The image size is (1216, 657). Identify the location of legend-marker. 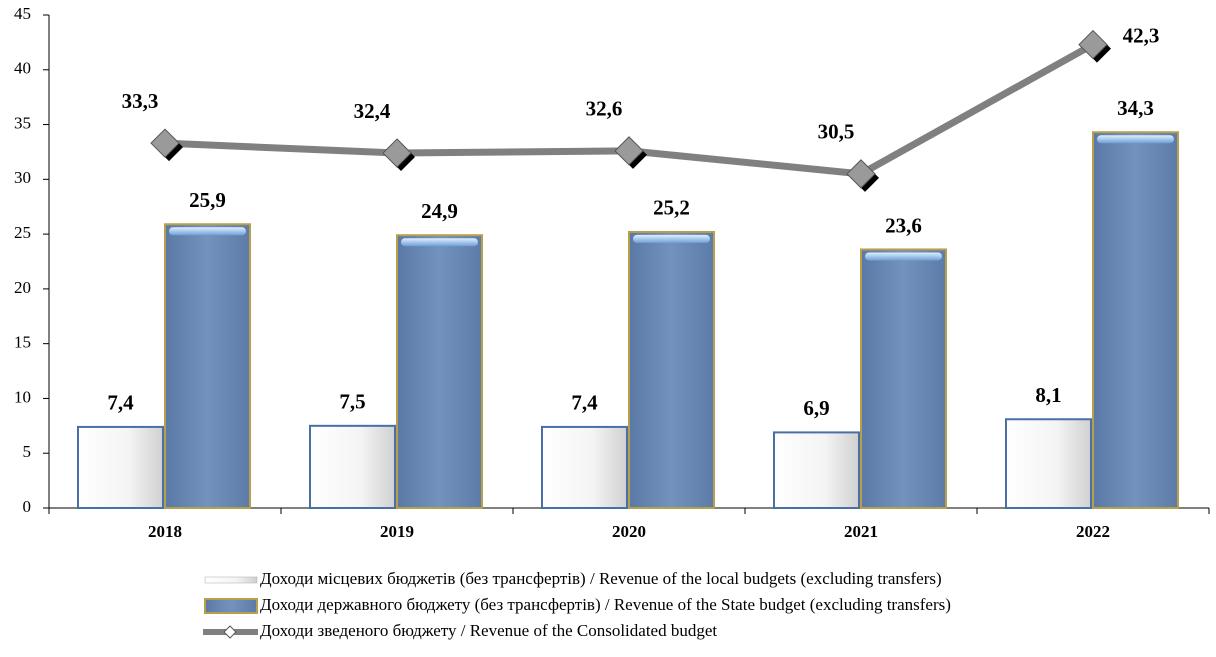
(230, 632).